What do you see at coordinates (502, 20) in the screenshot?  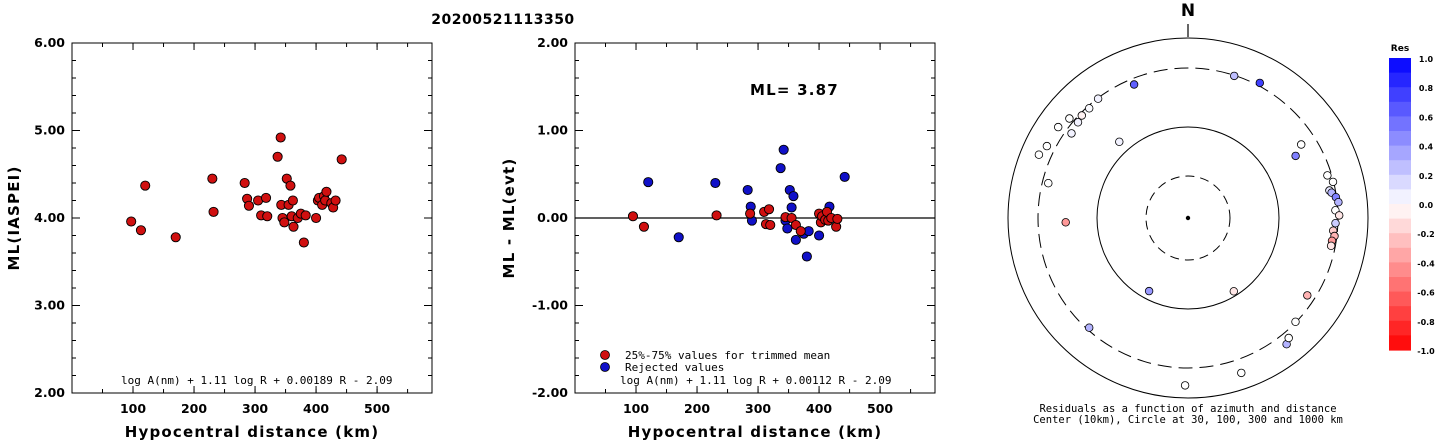 I see `figure-title: 20200521113350` at bounding box center [502, 20].